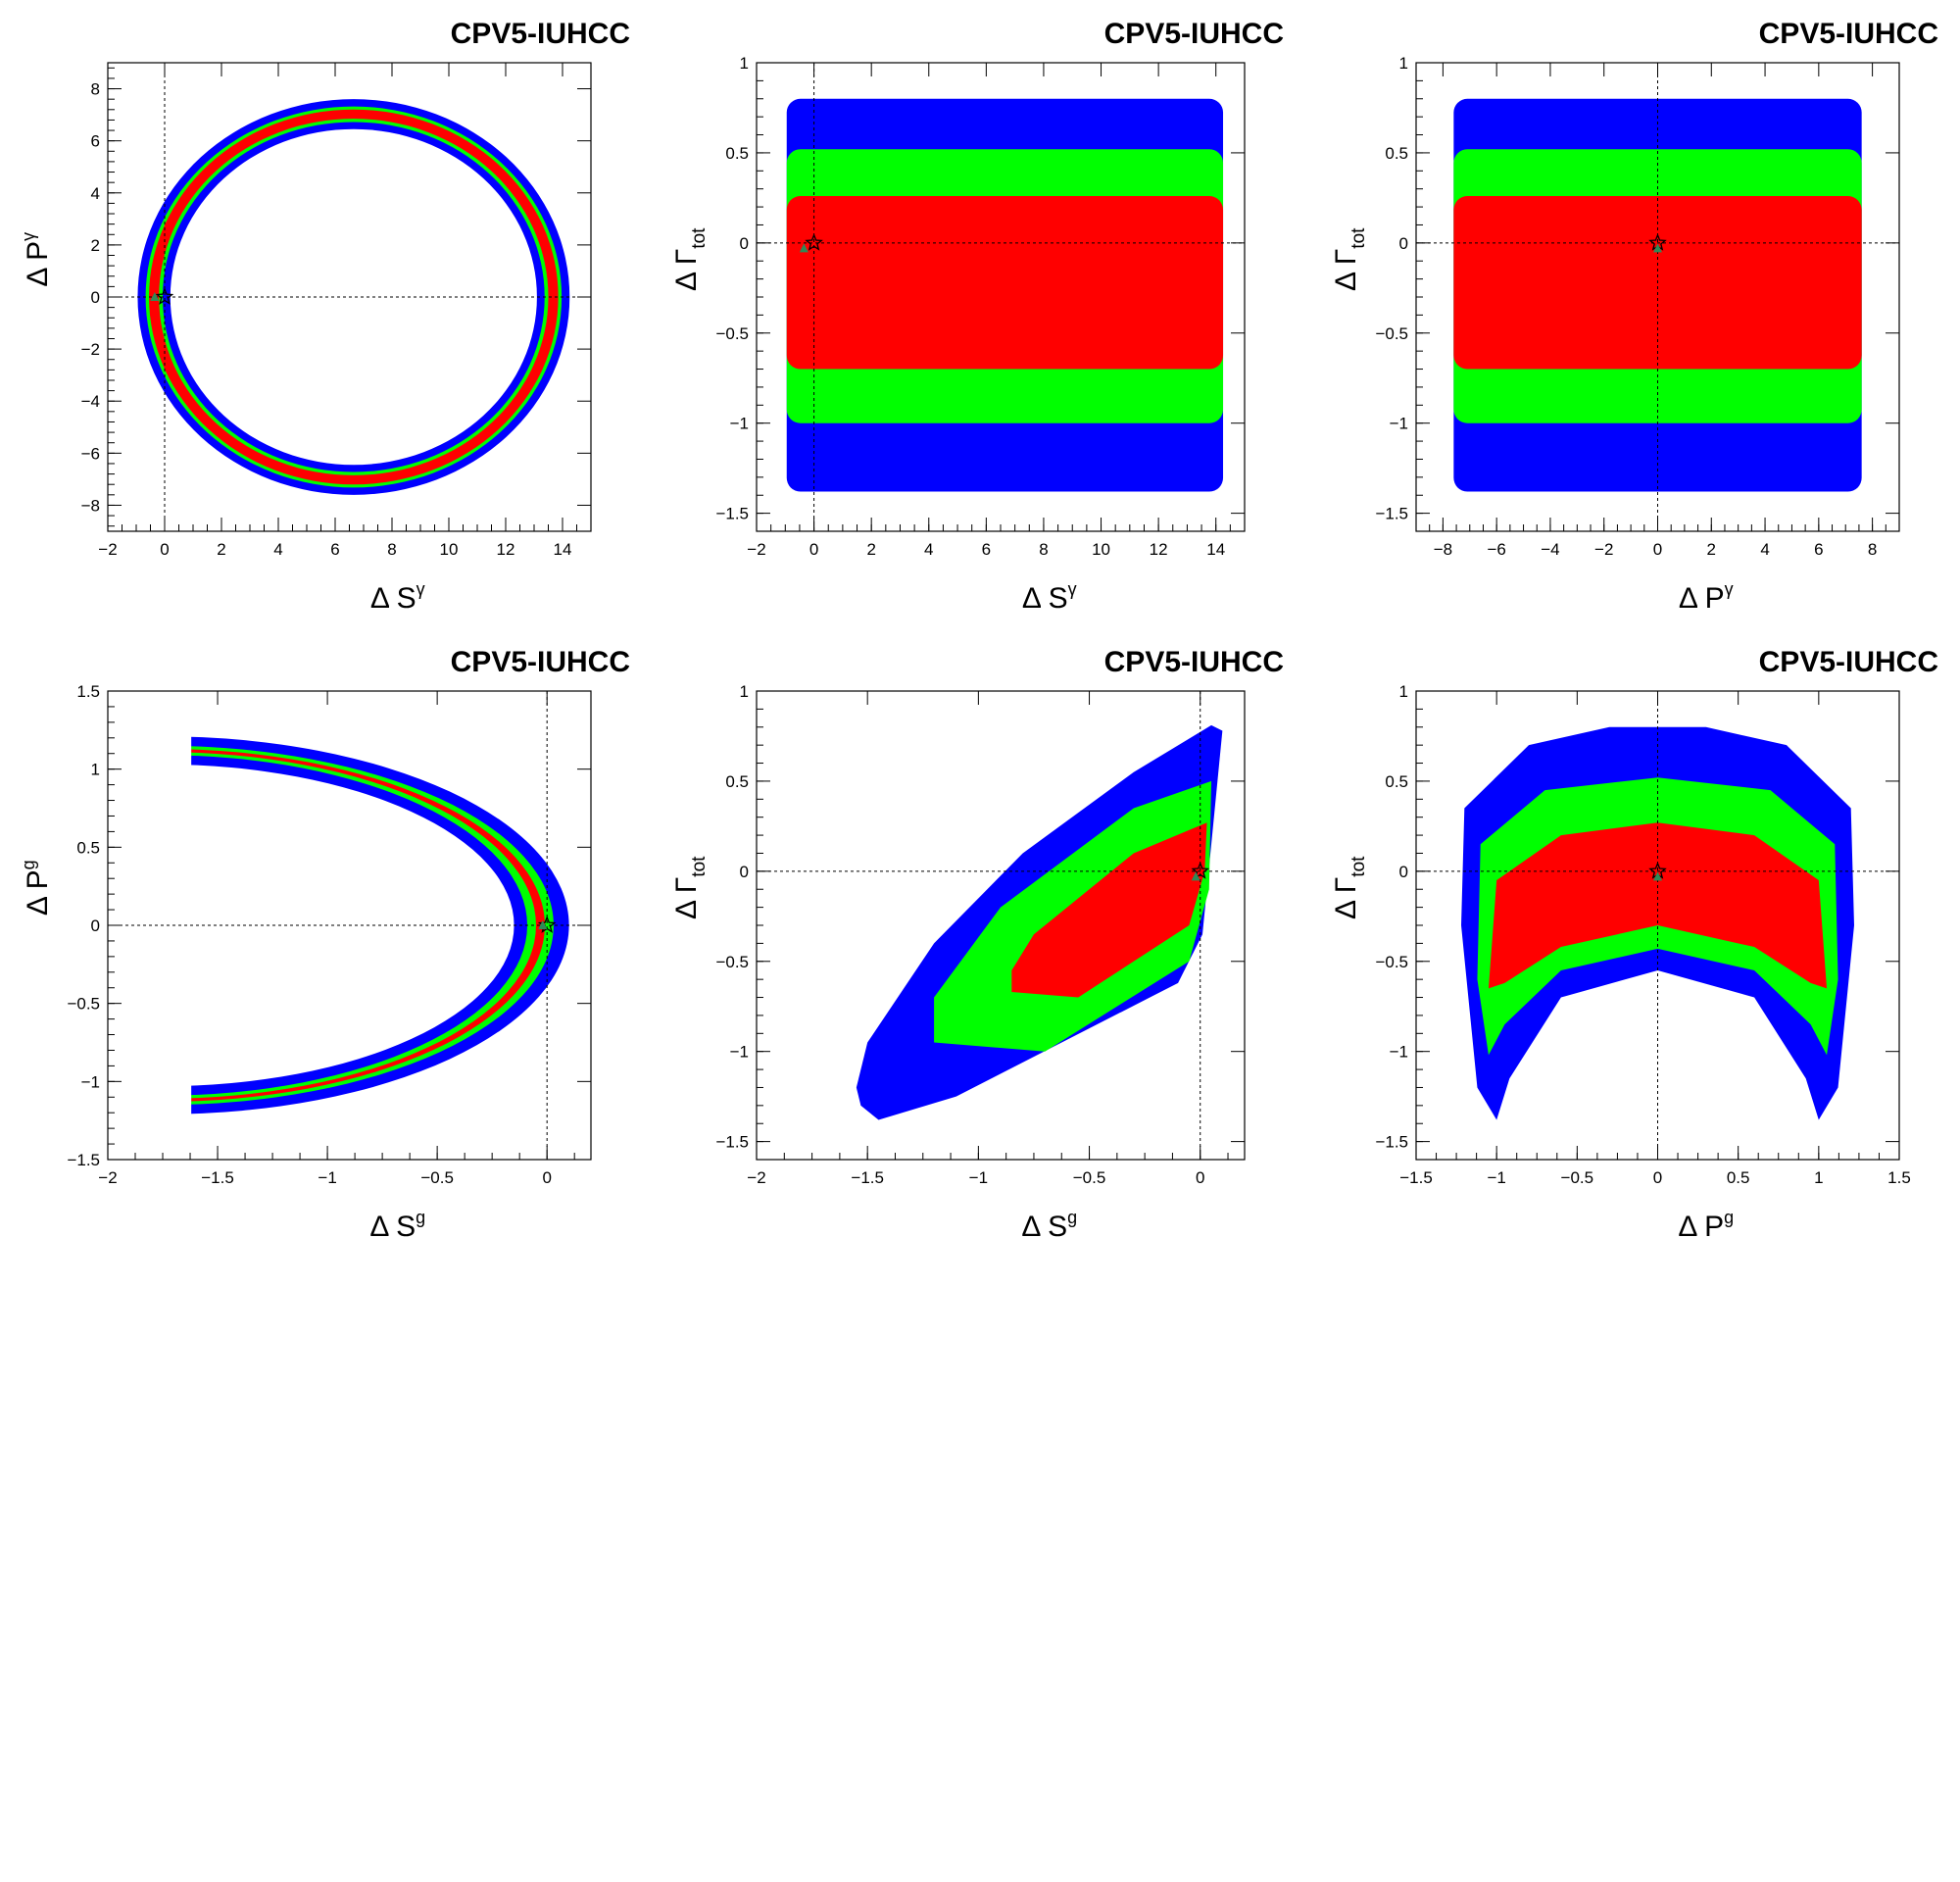  What do you see at coordinates (1496, 550) in the screenshot?
I see `x-tick-label: −6` at bounding box center [1496, 550].